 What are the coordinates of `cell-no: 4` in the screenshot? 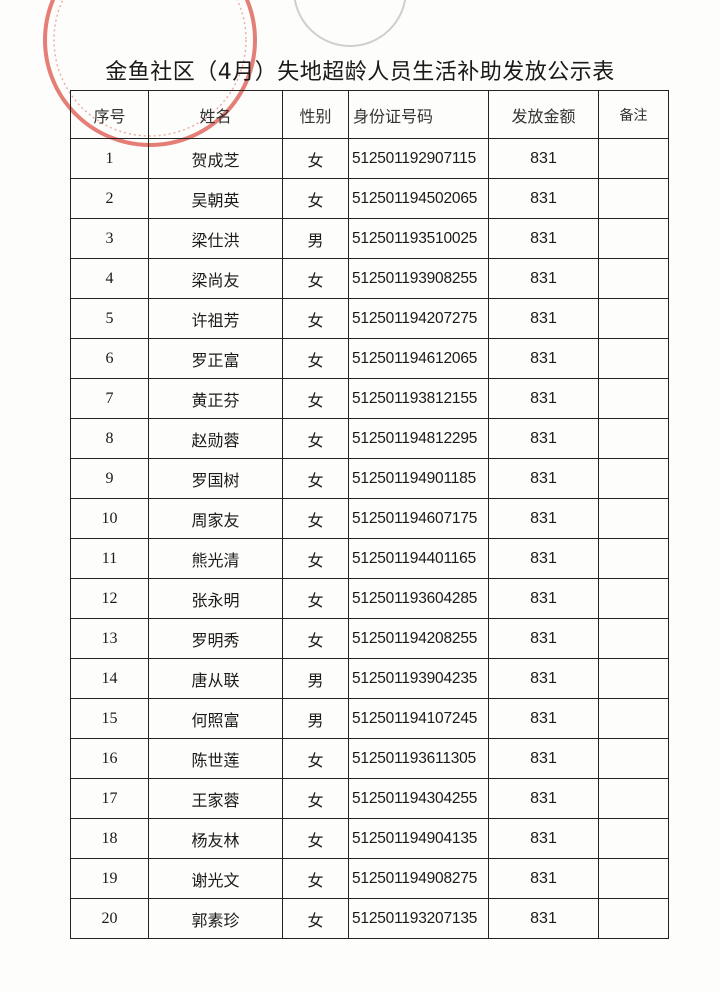 It's located at (109, 278).